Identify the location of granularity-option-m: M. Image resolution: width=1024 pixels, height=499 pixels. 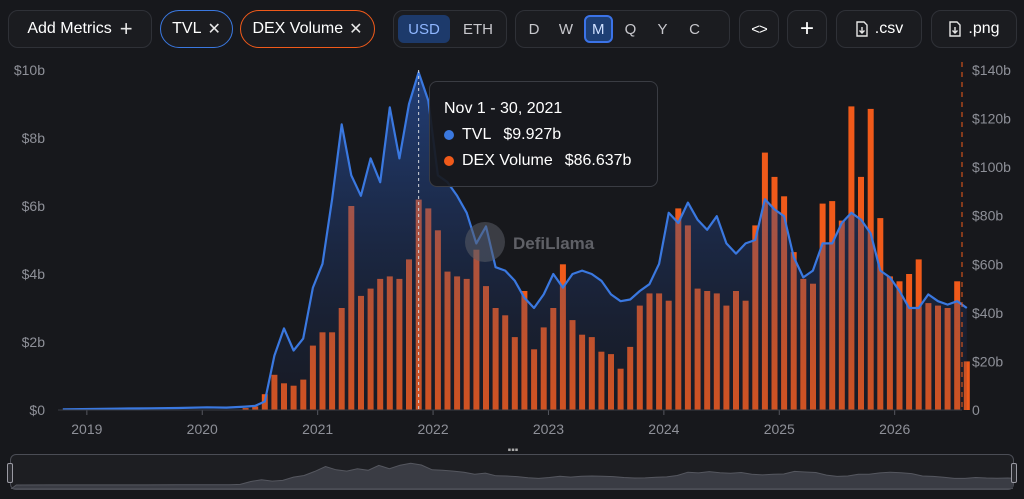
(598, 29).